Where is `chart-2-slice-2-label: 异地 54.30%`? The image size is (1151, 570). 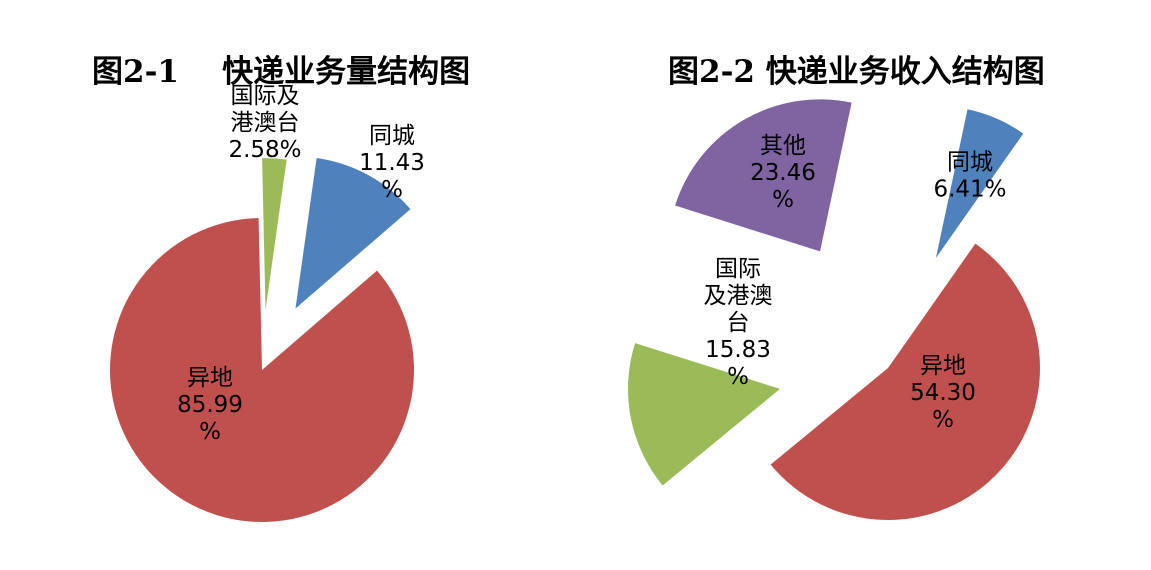 chart-2-slice-2-label: 异地 54.30% is located at coordinates (943, 393).